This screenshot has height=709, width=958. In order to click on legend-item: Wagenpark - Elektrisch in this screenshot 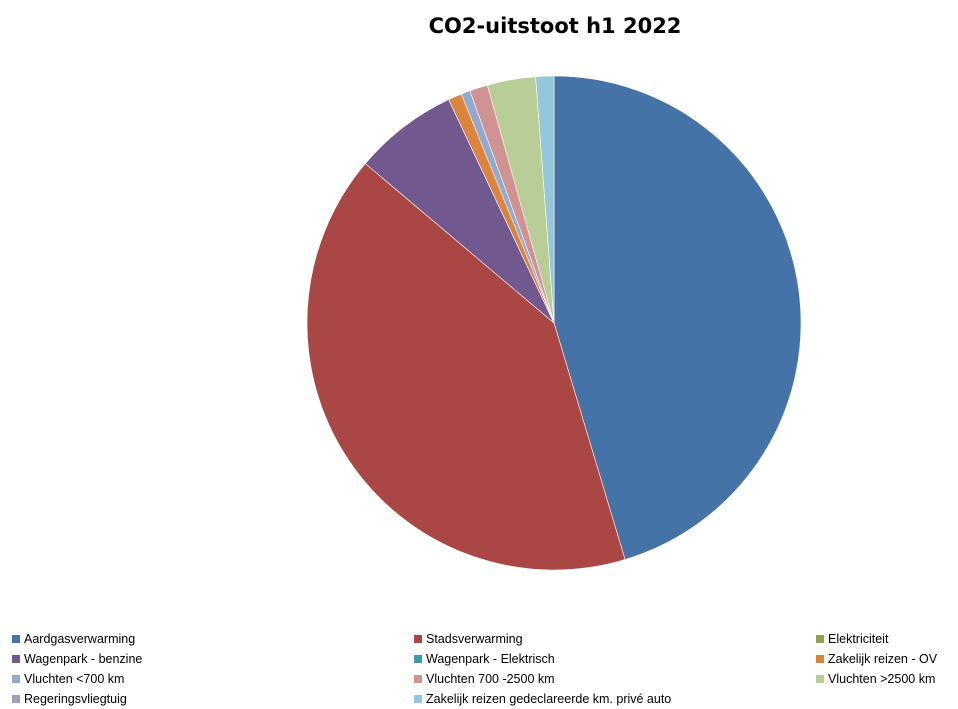, I will do `click(615, 658)`.